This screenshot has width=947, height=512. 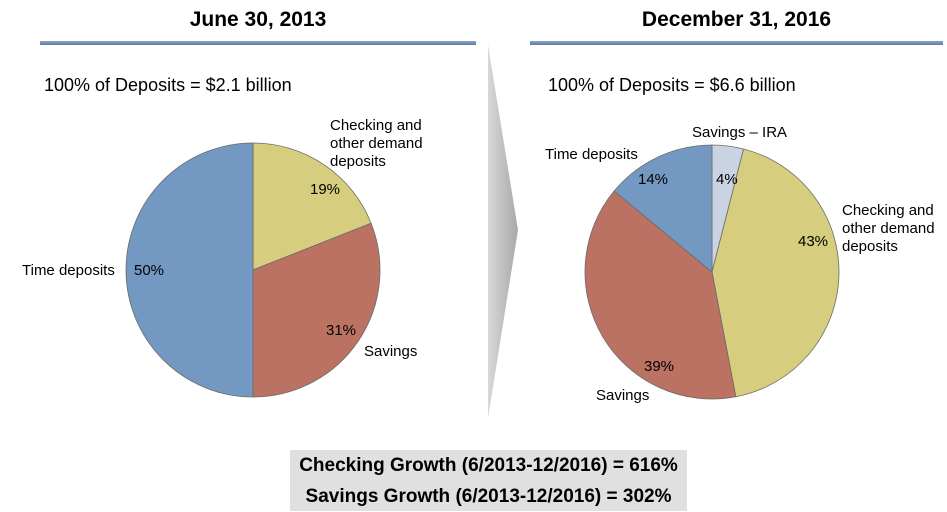 I want to click on transition-arrow, so click(x=503, y=231).